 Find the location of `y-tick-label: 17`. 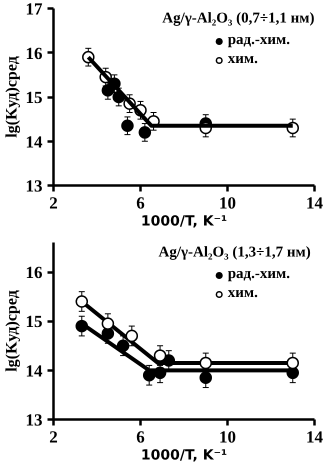

y-tick-label: 17 is located at coordinates (34, 9).